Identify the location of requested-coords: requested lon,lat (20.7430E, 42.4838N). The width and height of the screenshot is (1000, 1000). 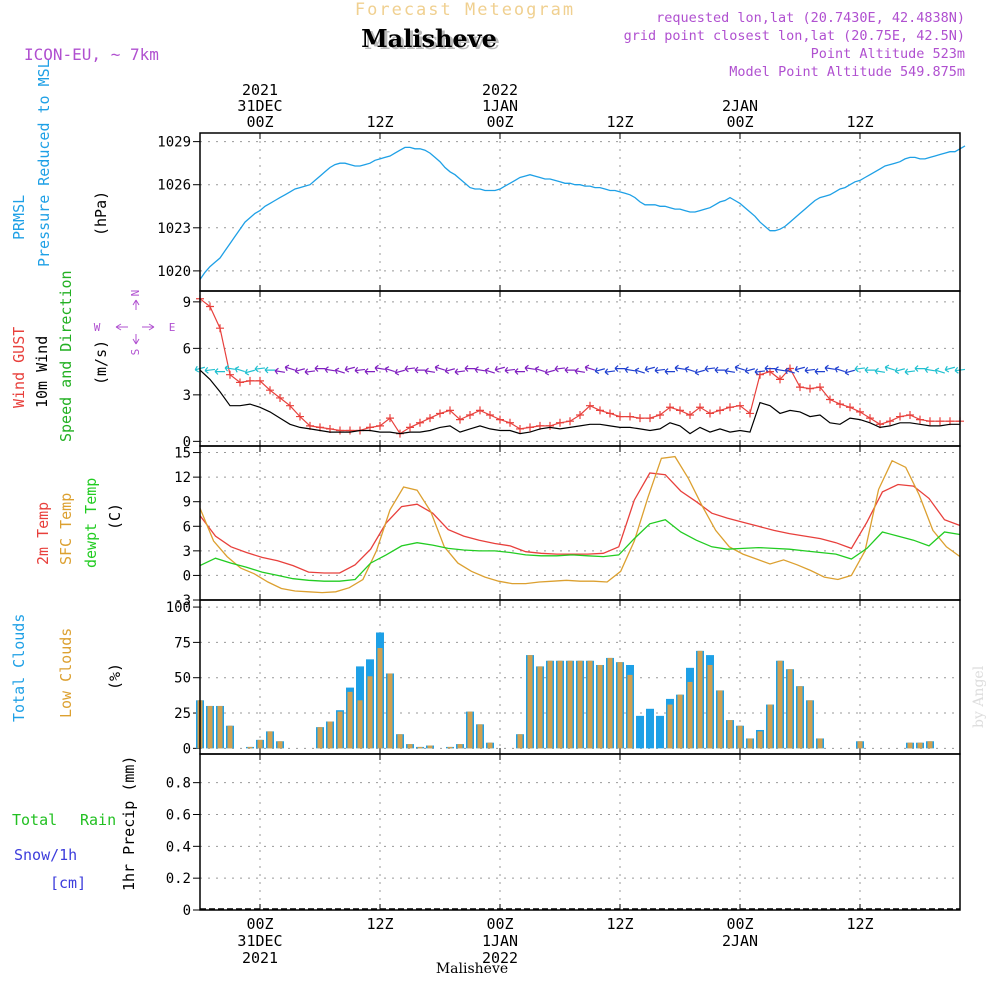
(810, 18).